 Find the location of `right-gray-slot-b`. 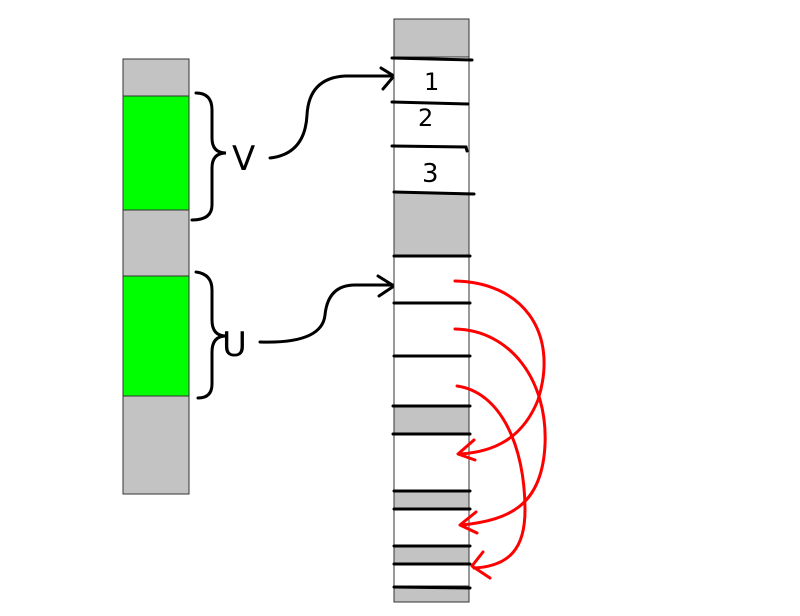

right-gray-slot-b is located at coordinates (431, 500).